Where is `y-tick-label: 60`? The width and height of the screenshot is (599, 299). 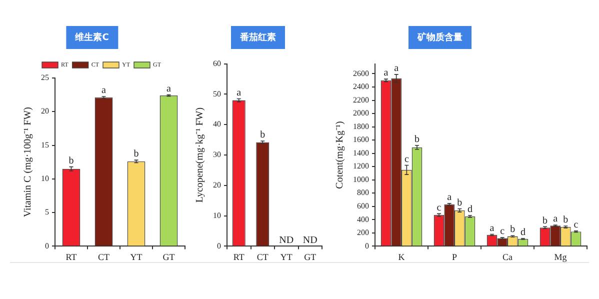 y-tick-label: 60 is located at coordinates (217, 63).